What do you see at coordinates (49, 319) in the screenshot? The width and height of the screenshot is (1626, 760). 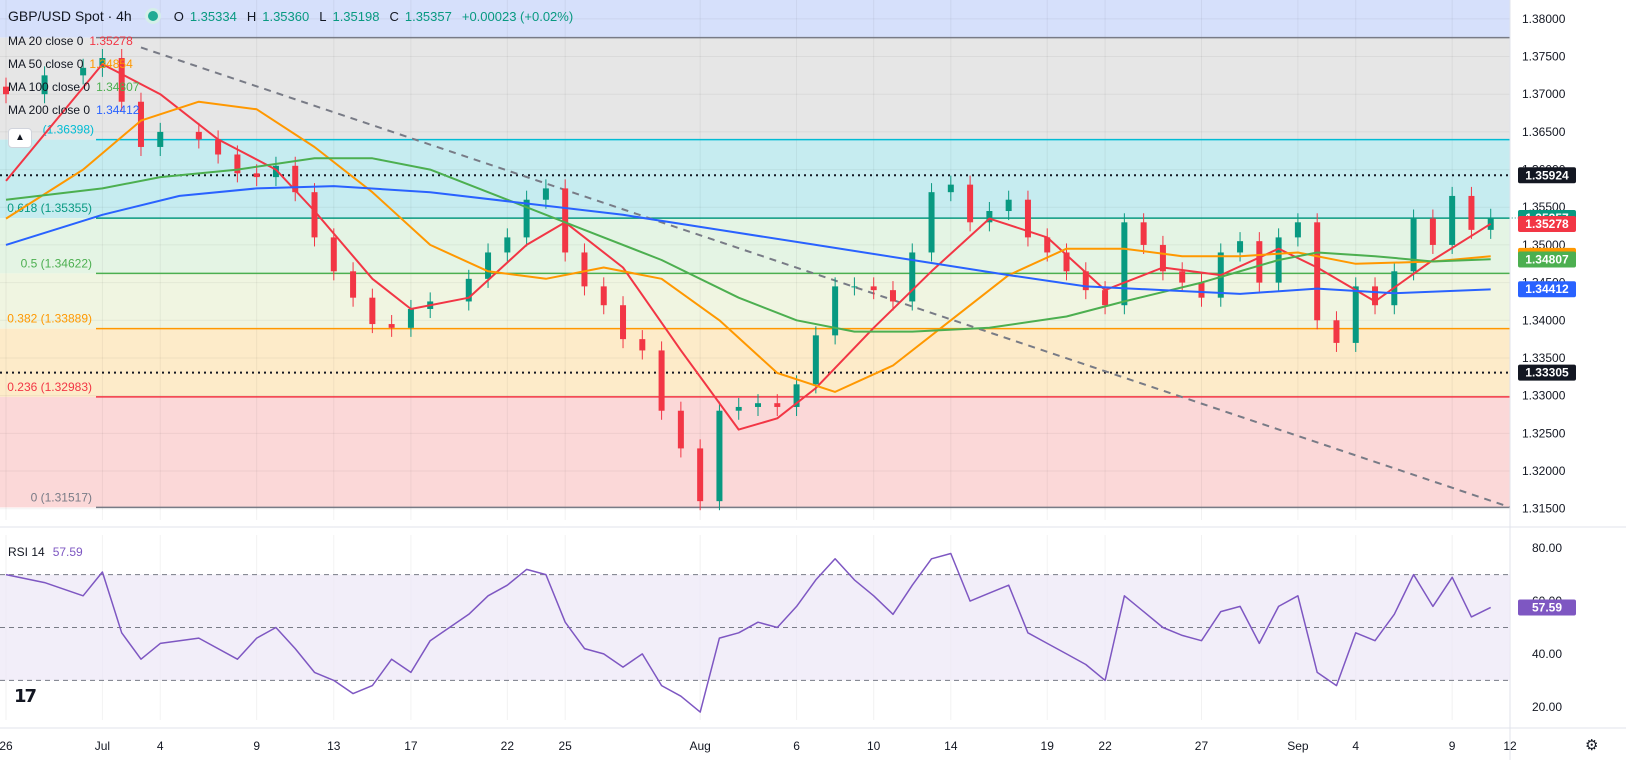 I see `fib-label-0.382: 0.382 (1.33889)` at bounding box center [49, 319].